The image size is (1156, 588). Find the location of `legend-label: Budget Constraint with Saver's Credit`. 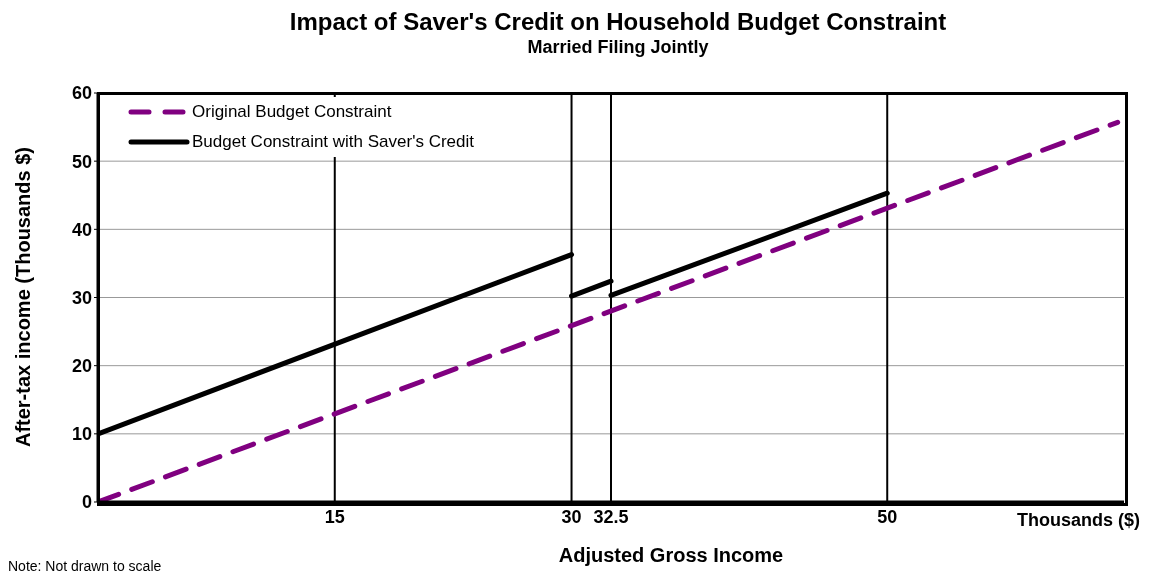

legend-label: Budget Constraint with Saver's Credit is located at coordinates (333, 142).